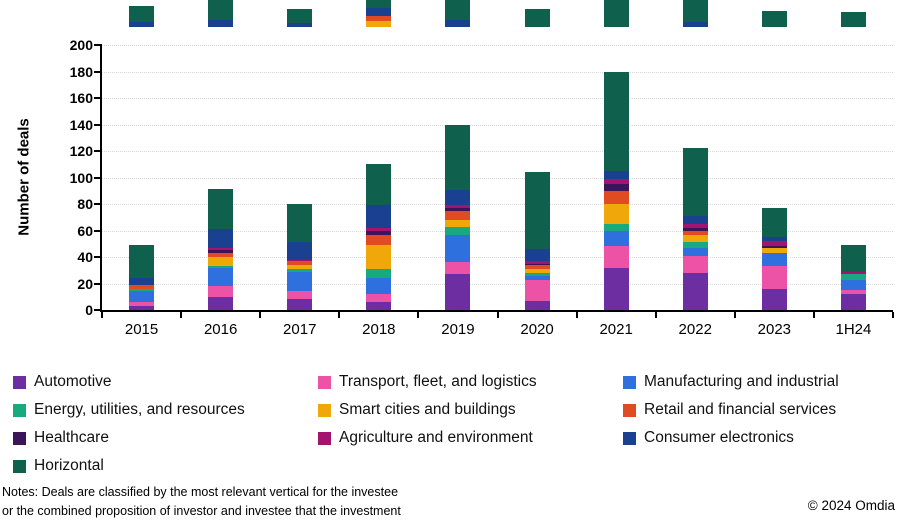 This screenshot has width=909, height=525. Describe the element at coordinates (458, 207) in the screenshot. I see `bar-segment-2019-agriculture-and-environment` at that location.